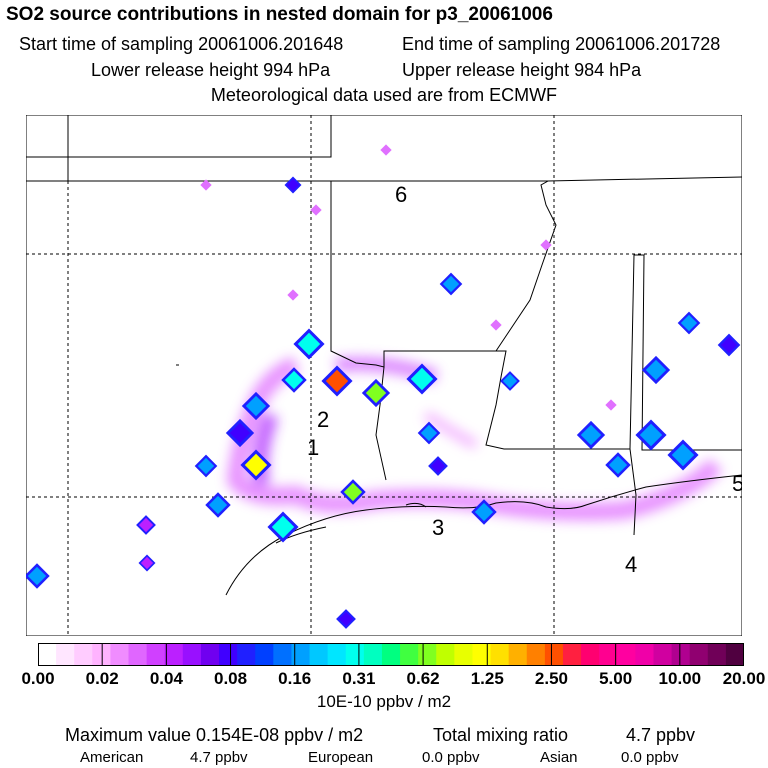 The width and height of the screenshot is (768, 768). What do you see at coordinates (680, 678) in the screenshot?
I see `colorbar-tick-label: 10.00` at bounding box center [680, 678].